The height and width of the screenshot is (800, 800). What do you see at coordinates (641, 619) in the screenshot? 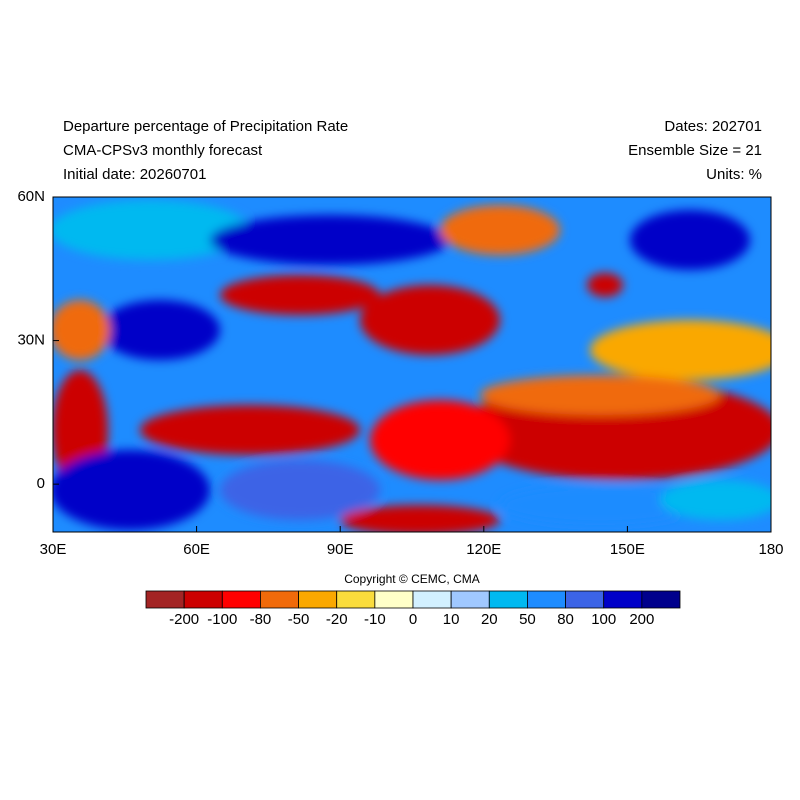
I see `colorbar-label: 200` at bounding box center [641, 619].